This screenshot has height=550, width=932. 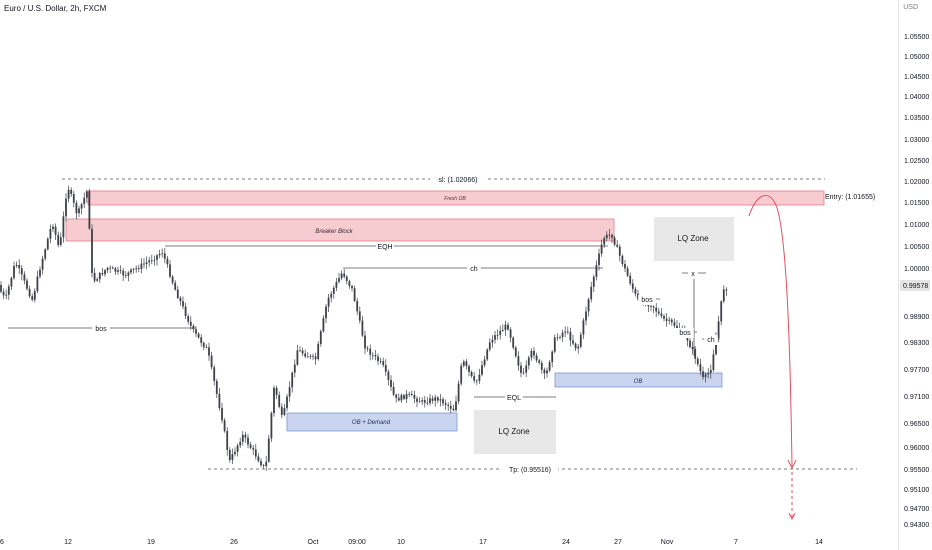 What do you see at coordinates (916, 269) in the screenshot?
I see `price-tick-label: 1.00000` at bounding box center [916, 269].